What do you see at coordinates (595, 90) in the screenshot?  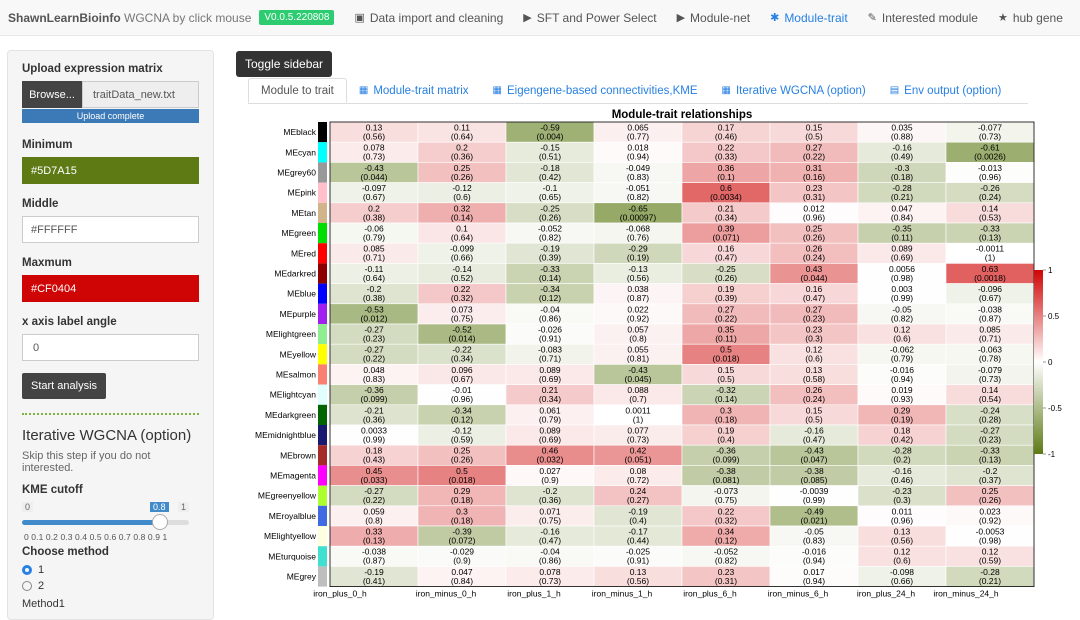 I see `tab-eigengene-based-connectivities-kme: ▦ Eigengene-based connectivities,KME` at bounding box center [595, 90].